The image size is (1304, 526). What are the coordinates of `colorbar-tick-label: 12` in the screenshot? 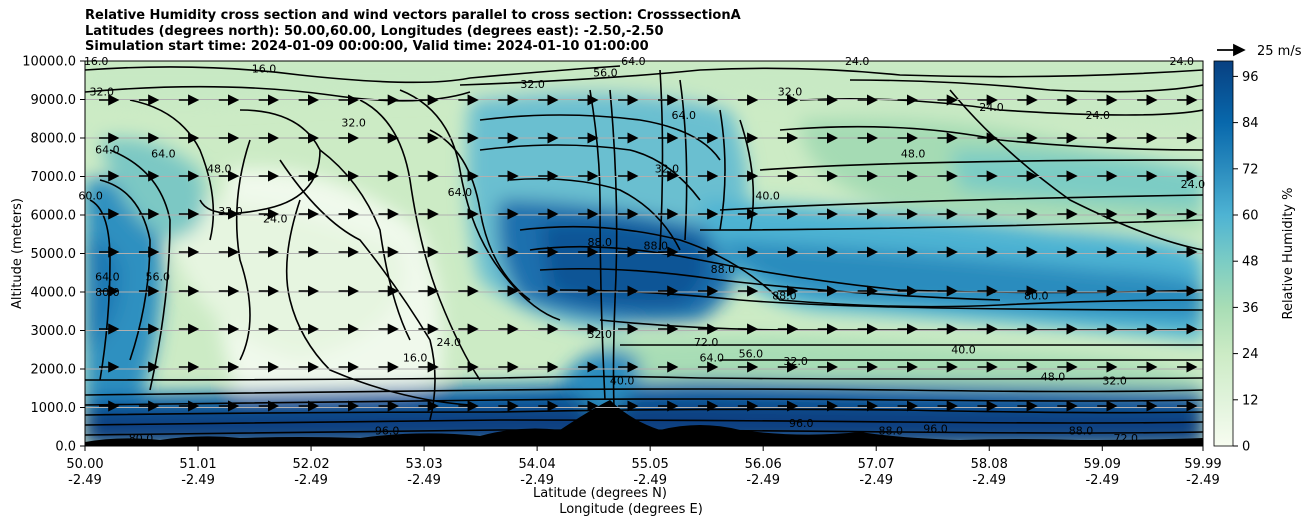 It's located at (1250, 400).